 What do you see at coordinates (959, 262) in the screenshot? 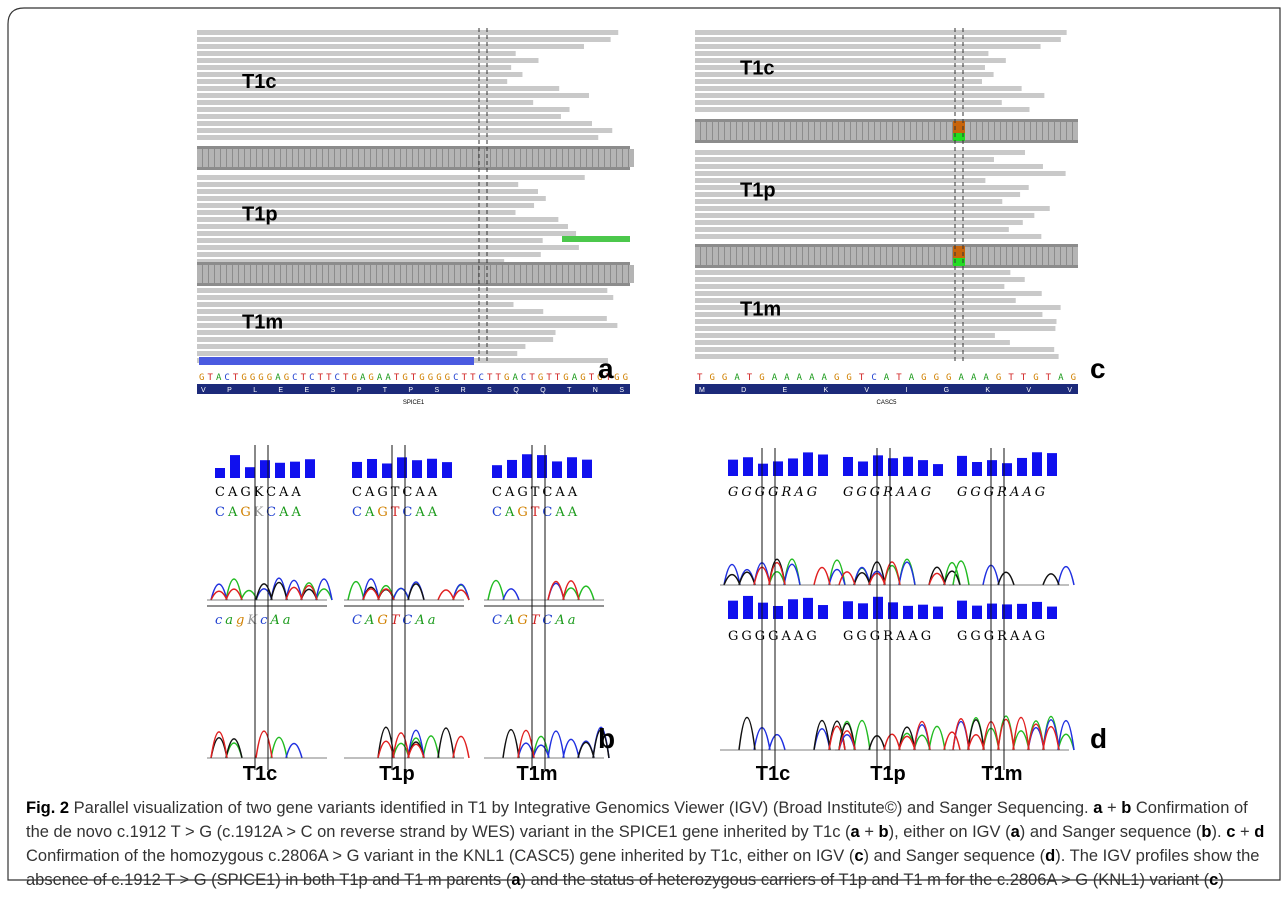
I see `allele` at bounding box center [959, 262].